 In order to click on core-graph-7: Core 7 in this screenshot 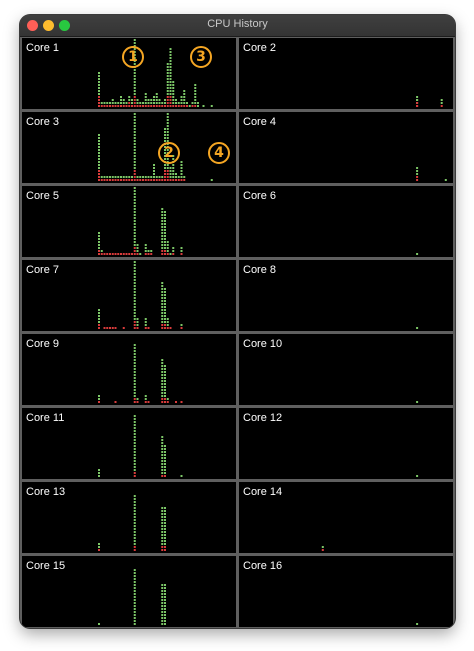, I will do `click(129, 295)`.